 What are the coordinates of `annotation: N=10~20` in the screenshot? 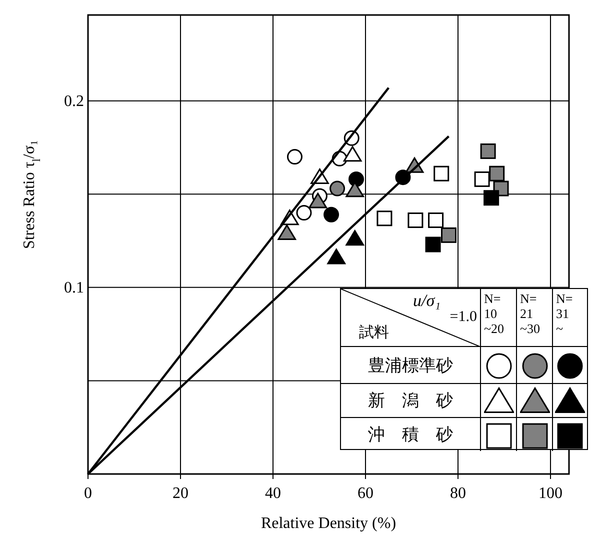 It's located at (495, 313).